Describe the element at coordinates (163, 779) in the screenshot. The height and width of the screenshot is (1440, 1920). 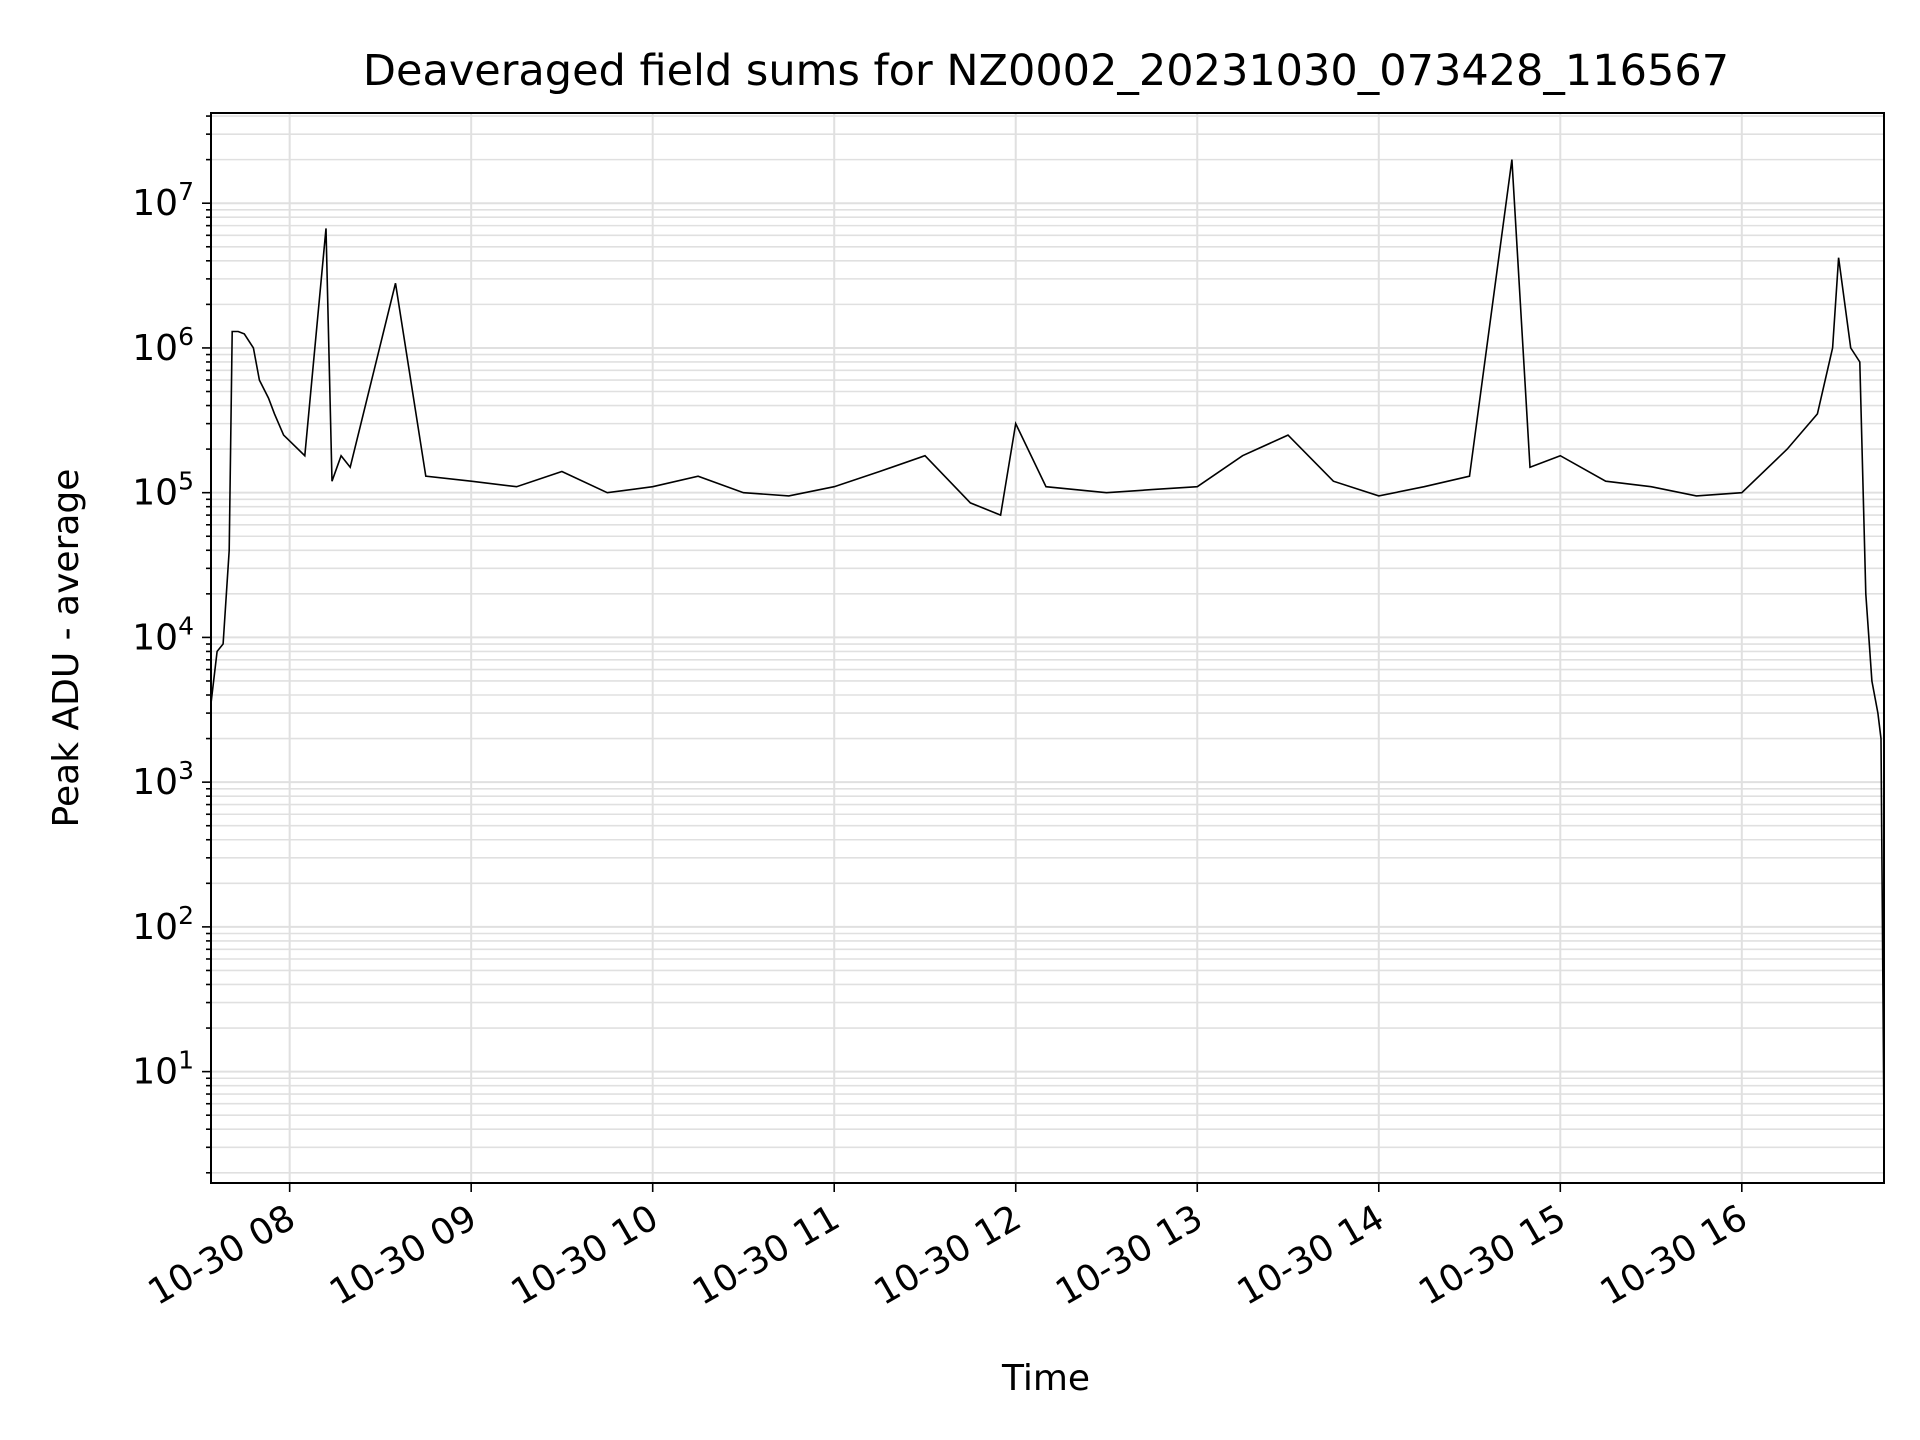
I see `y-tick-label: 10³` at that location.